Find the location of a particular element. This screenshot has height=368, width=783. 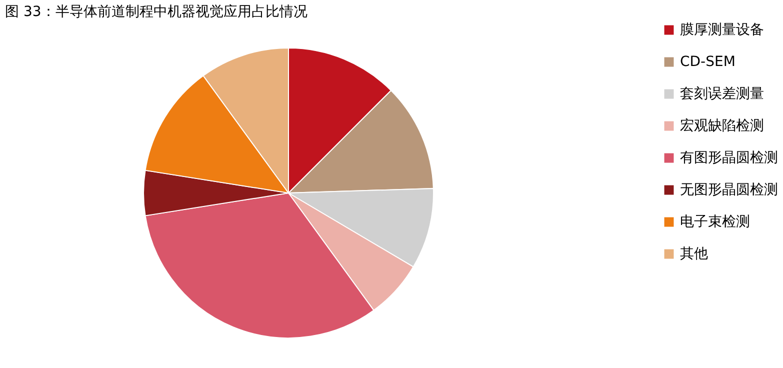

legend-label: 套刻误差测量 is located at coordinates (722, 94).